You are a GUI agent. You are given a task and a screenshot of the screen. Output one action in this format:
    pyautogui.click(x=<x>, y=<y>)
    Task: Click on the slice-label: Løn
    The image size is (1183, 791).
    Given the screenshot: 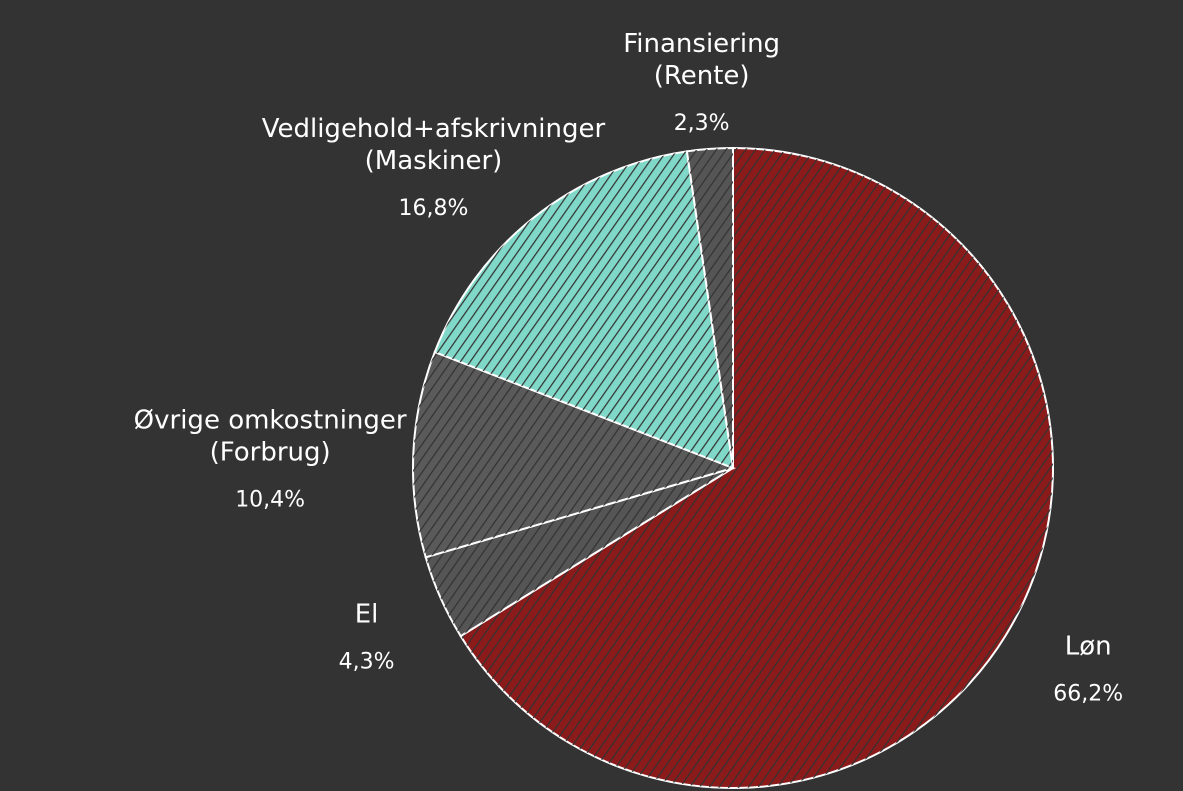 What is the action you would take?
    pyautogui.click(x=1088, y=646)
    